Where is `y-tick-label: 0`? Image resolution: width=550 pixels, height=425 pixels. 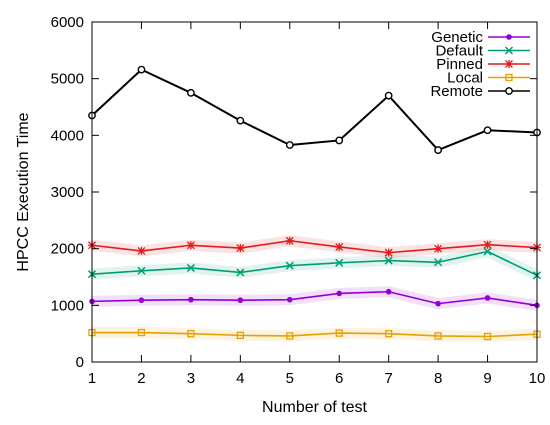 y-tick-label: 0 is located at coordinates (80, 362).